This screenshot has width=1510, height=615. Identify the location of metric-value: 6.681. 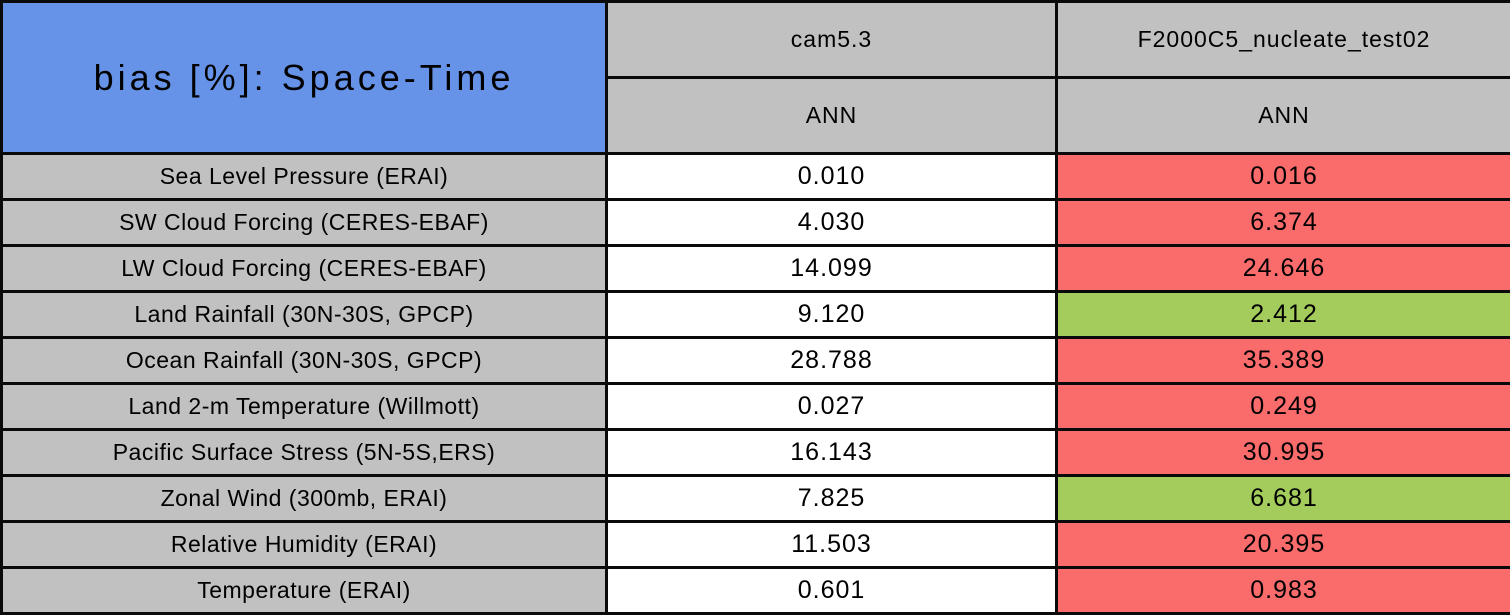
(1283, 499).